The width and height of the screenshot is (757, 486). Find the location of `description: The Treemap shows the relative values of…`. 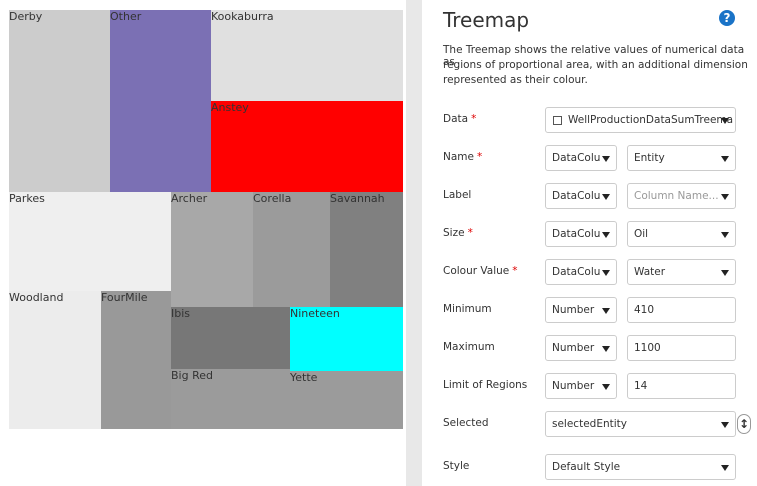

description: The Treemap shows the relative values of… is located at coordinates (594, 56).